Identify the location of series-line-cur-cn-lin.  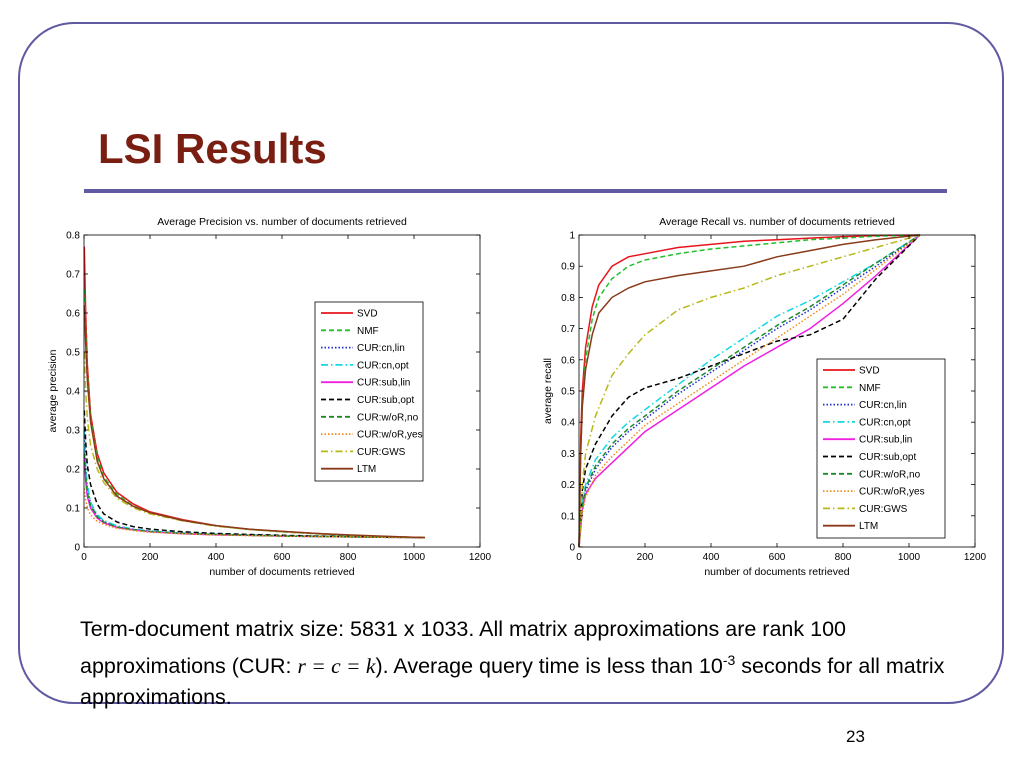
(749, 391).